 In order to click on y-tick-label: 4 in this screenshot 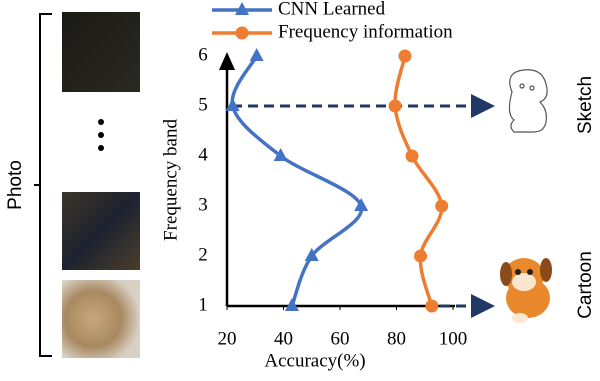, I will do `click(203, 154)`.